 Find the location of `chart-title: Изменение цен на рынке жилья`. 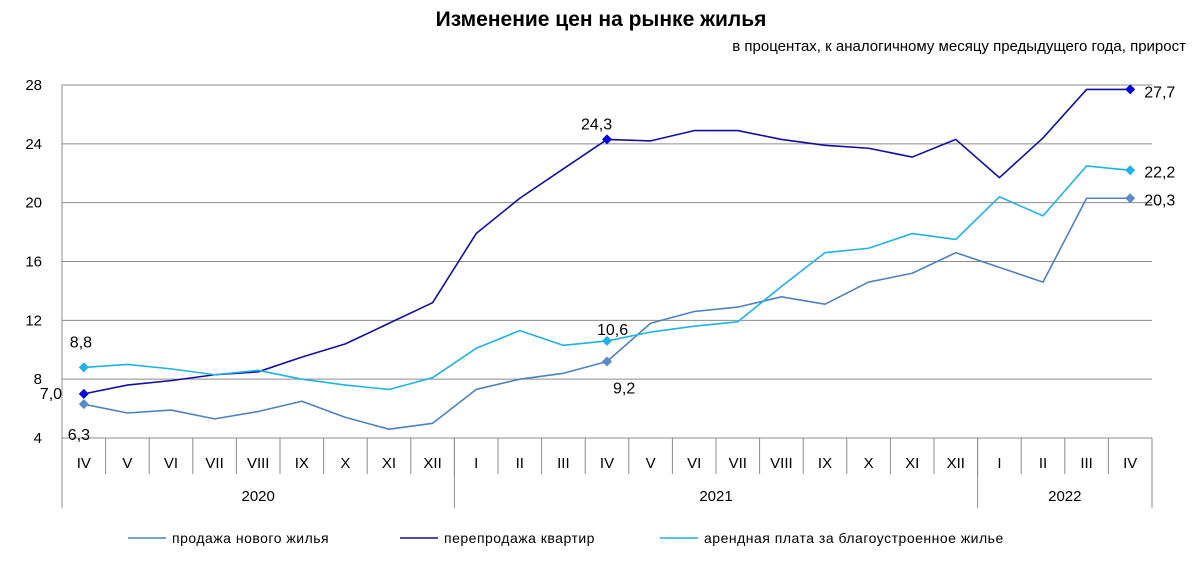

chart-title: Изменение цен на рынке жилья is located at coordinates (601, 19).